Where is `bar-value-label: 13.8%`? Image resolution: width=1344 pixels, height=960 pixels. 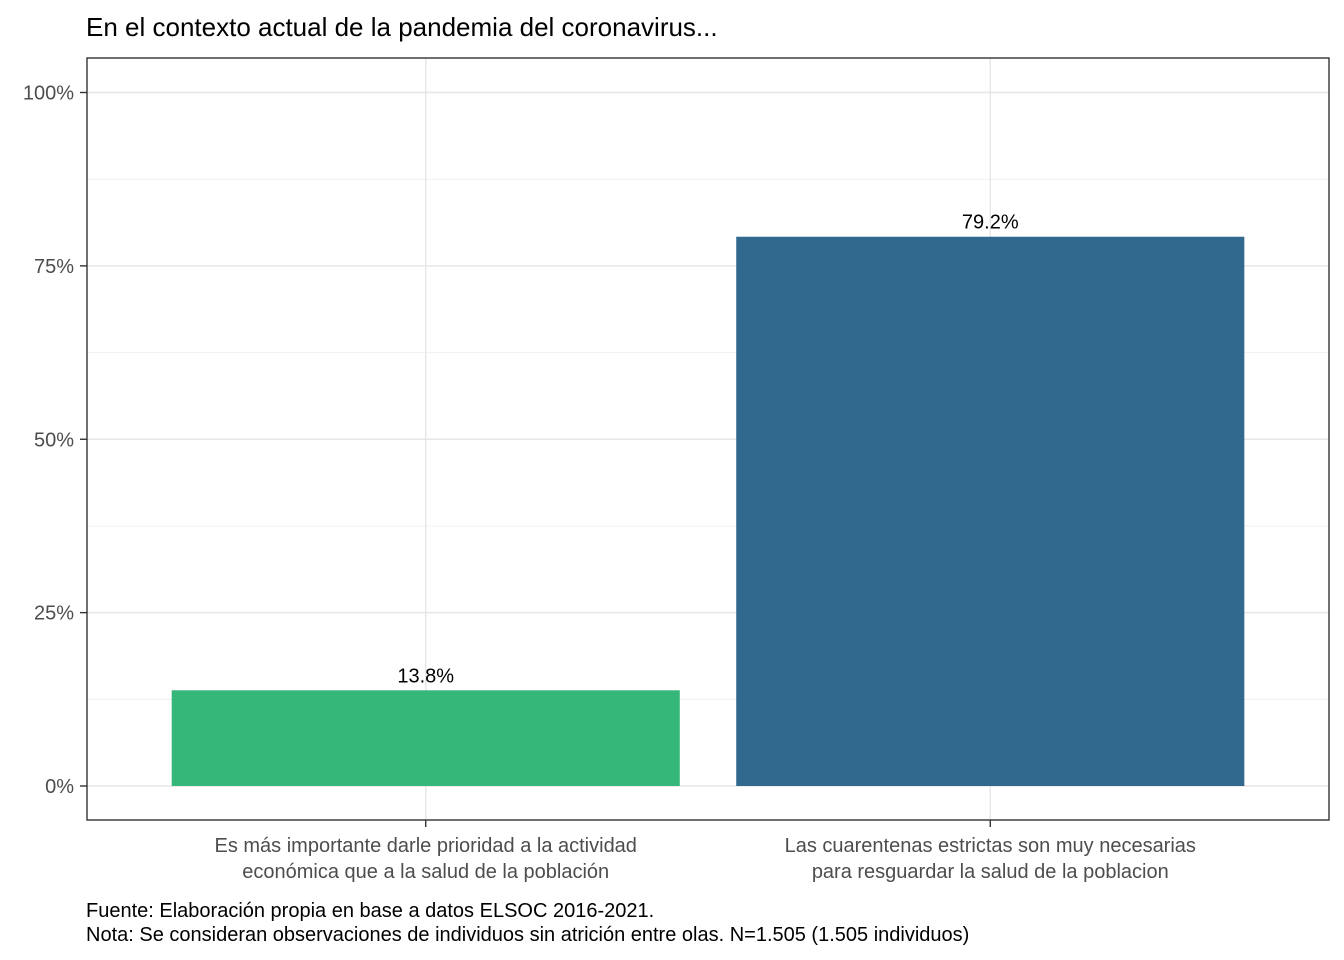
bar-value-label: 13.8% is located at coordinates (425, 676).